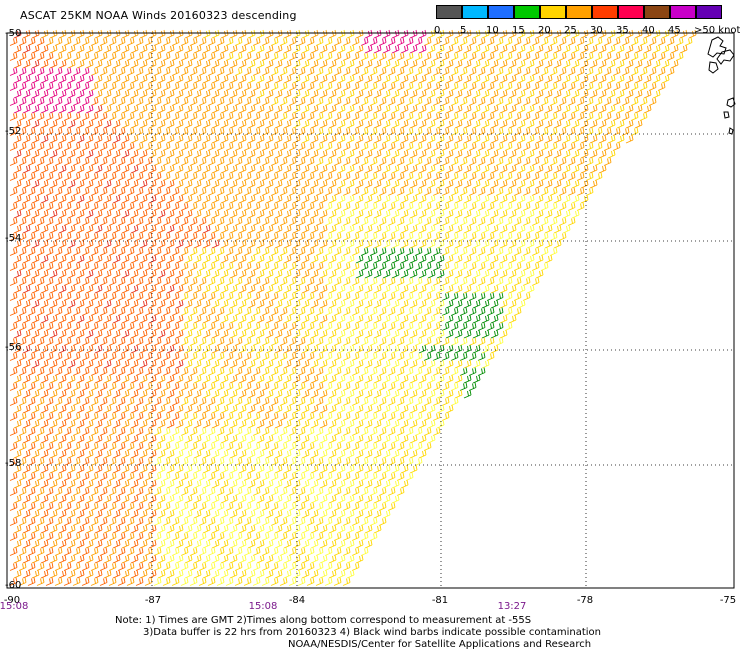 The height and width of the screenshot is (650, 740). I want to click on lat-label-52: -52, so click(13, 131).